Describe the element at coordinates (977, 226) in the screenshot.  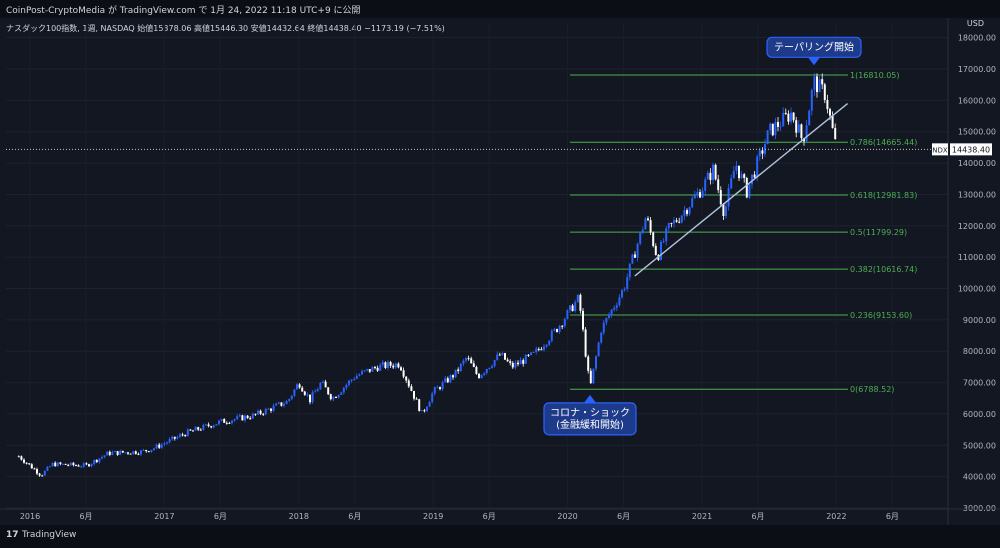
I see `y-tick-label: 12000.00` at that location.